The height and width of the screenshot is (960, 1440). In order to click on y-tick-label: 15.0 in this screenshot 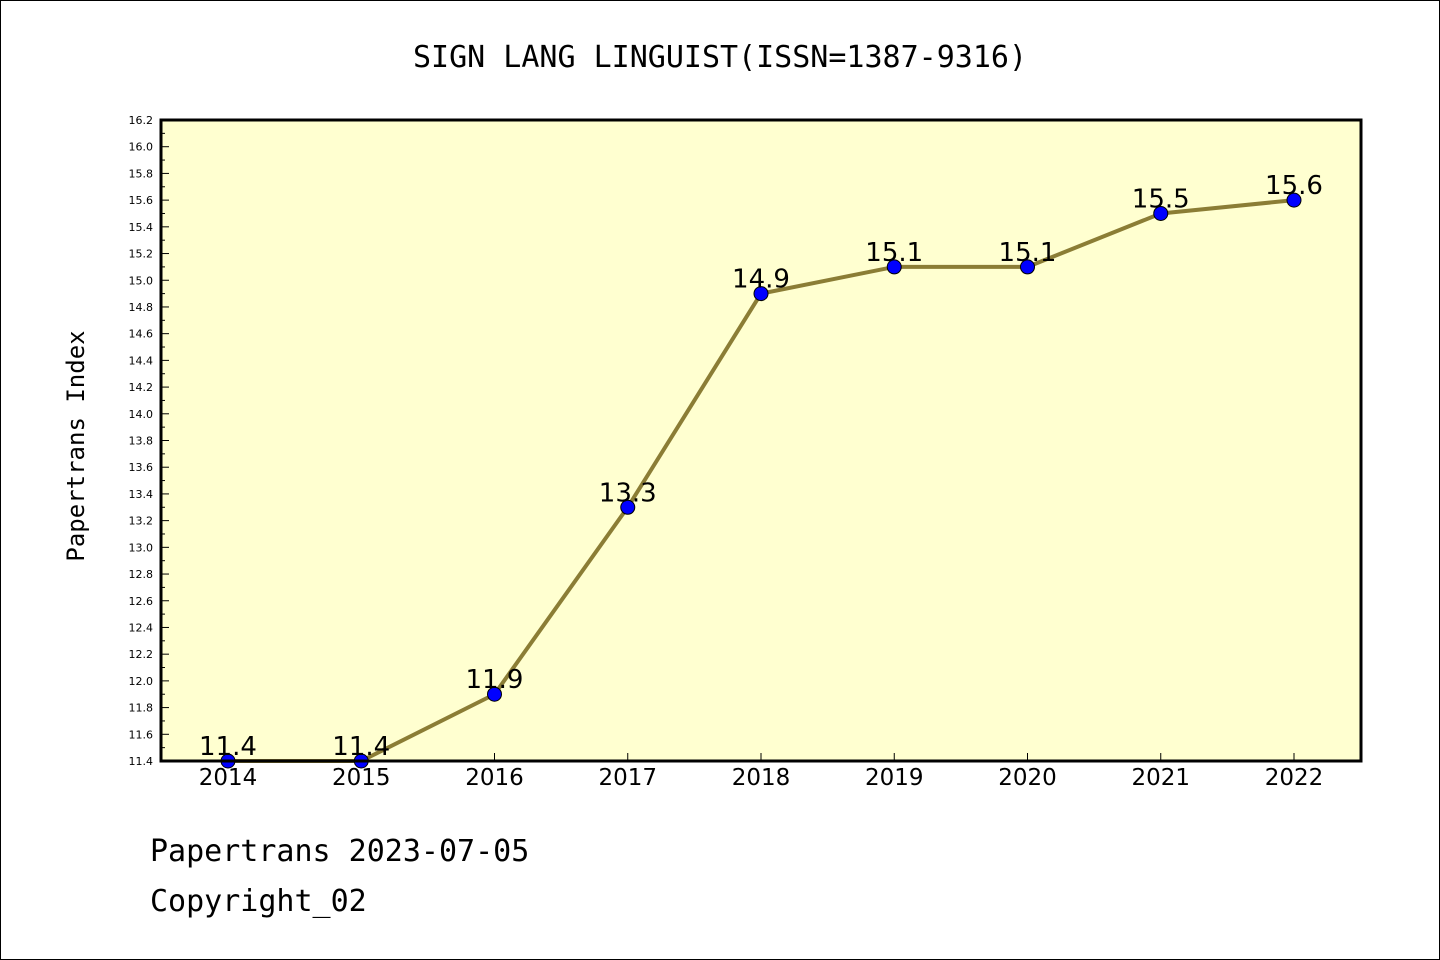, I will do `click(141, 280)`.